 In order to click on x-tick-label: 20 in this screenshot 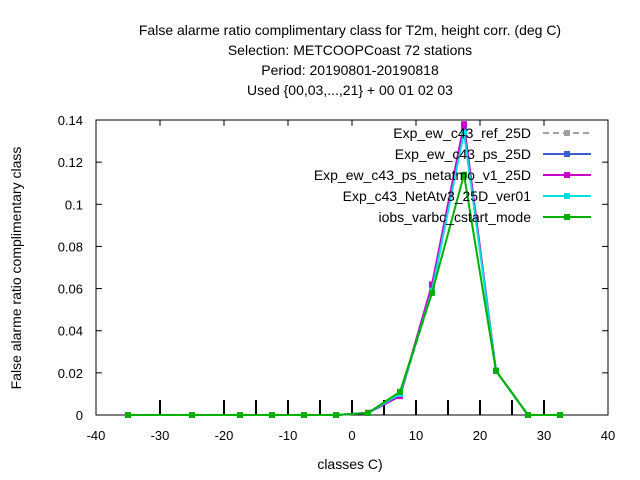, I will do `click(480, 435)`.